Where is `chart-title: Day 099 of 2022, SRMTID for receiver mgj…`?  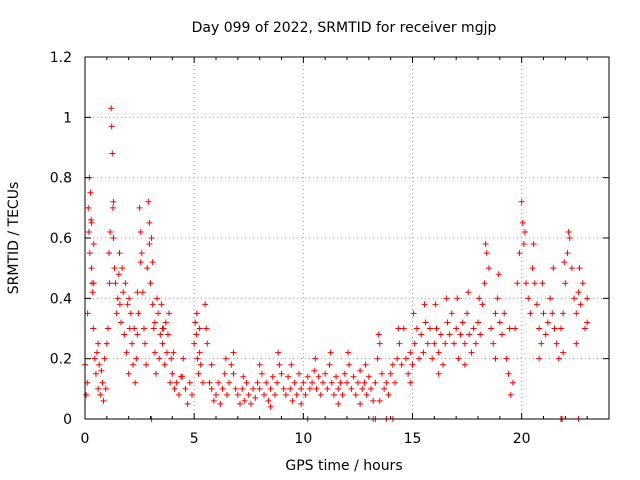 chart-title: Day 099 of 2022, SRMTID for receiver mgj… is located at coordinates (344, 28).